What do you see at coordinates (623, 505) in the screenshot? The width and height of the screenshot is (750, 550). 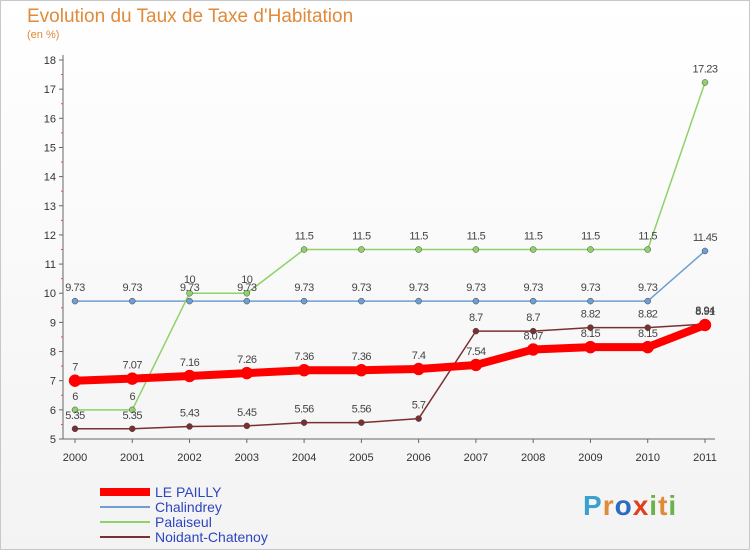 I see `logo-letter: o` at bounding box center [623, 505].